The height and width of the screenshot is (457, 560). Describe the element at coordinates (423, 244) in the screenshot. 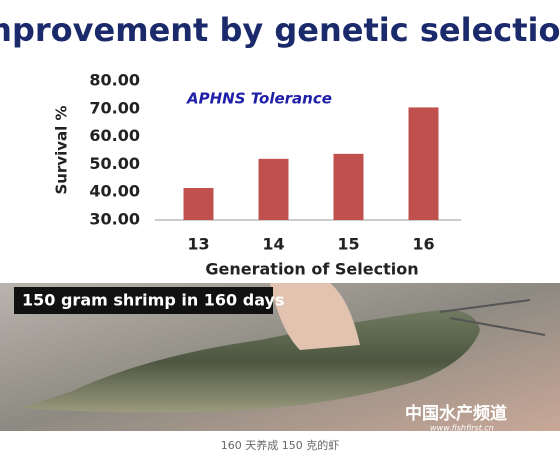

I see `x-tick-label: 16` at that location.